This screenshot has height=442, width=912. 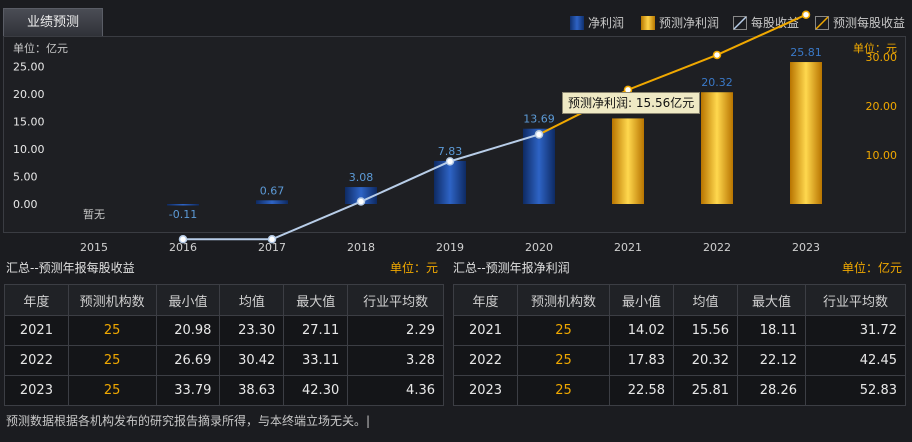 What do you see at coordinates (272, 190) in the screenshot?
I see `bar-value-label: 0.67` at bounding box center [272, 190].